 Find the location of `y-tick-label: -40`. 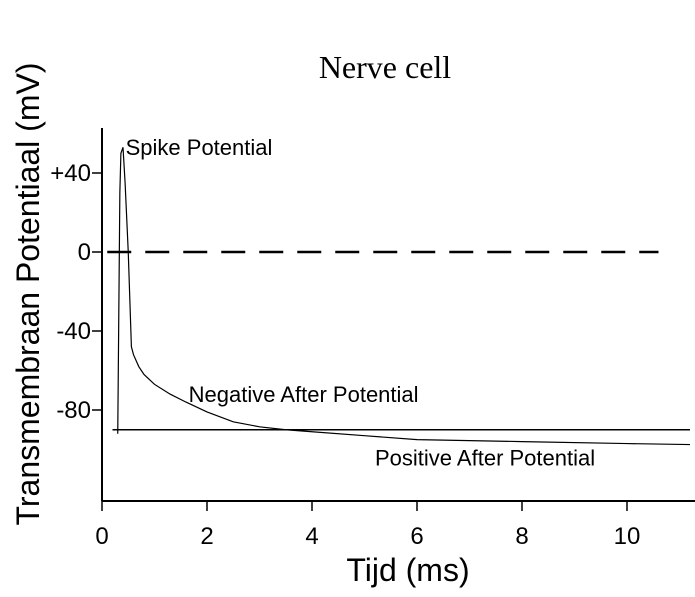

y-tick-label: -40 is located at coordinates (73, 331).